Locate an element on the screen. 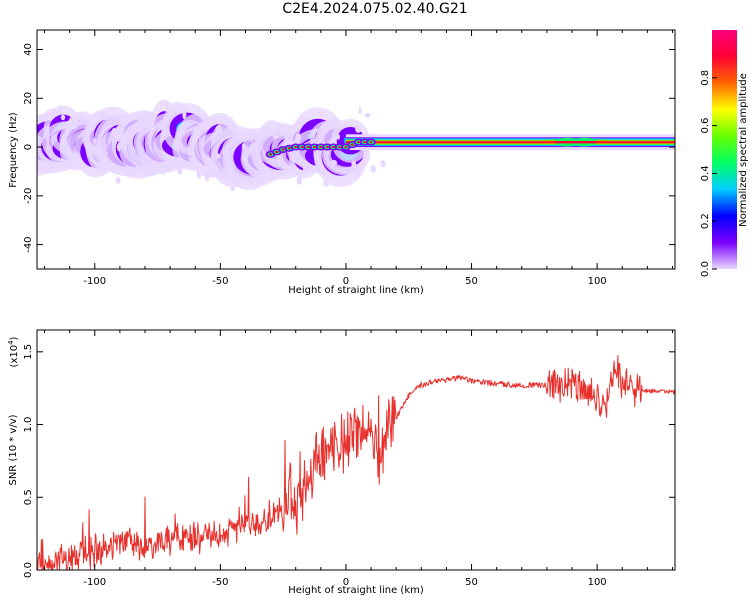 The height and width of the screenshot is (600, 750). spectrogram-xtick-label-0: -100 is located at coordinates (94, 281).